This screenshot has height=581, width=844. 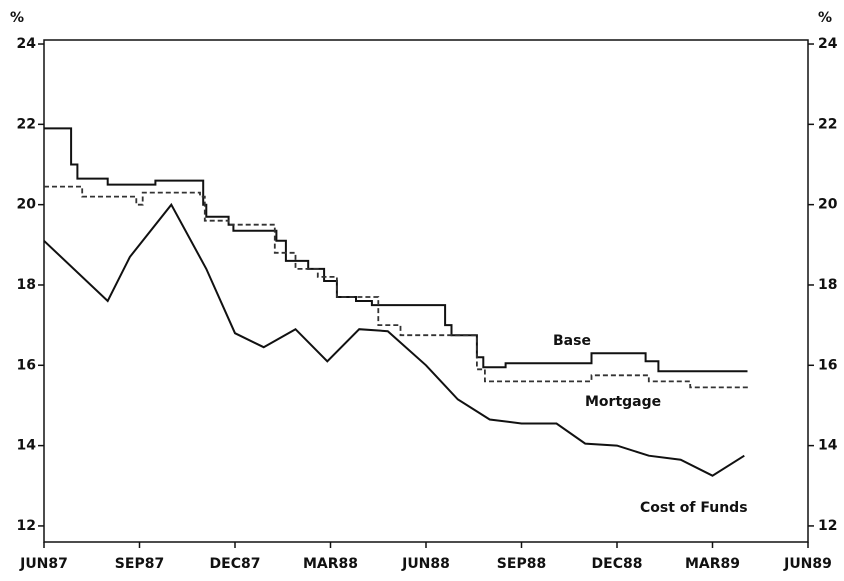 What do you see at coordinates (828, 205) in the screenshot?
I see `y2-tick-label: 20` at bounding box center [828, 205].